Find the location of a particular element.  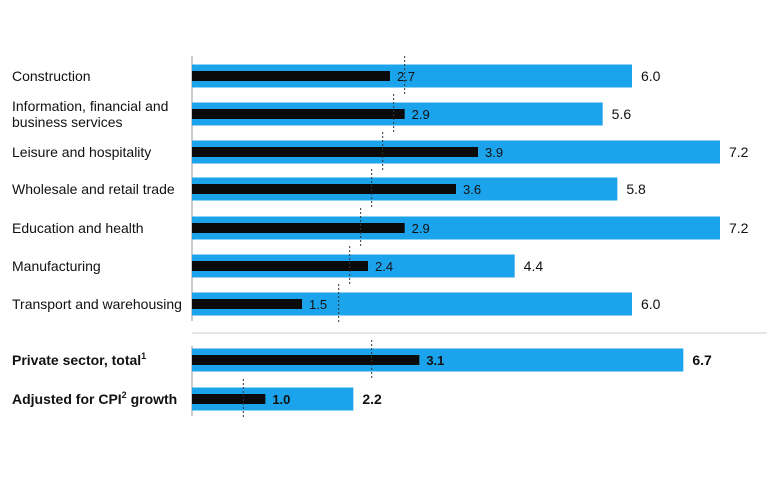

category-label-0-0-0: Construction is located at coordinates (51, 76).